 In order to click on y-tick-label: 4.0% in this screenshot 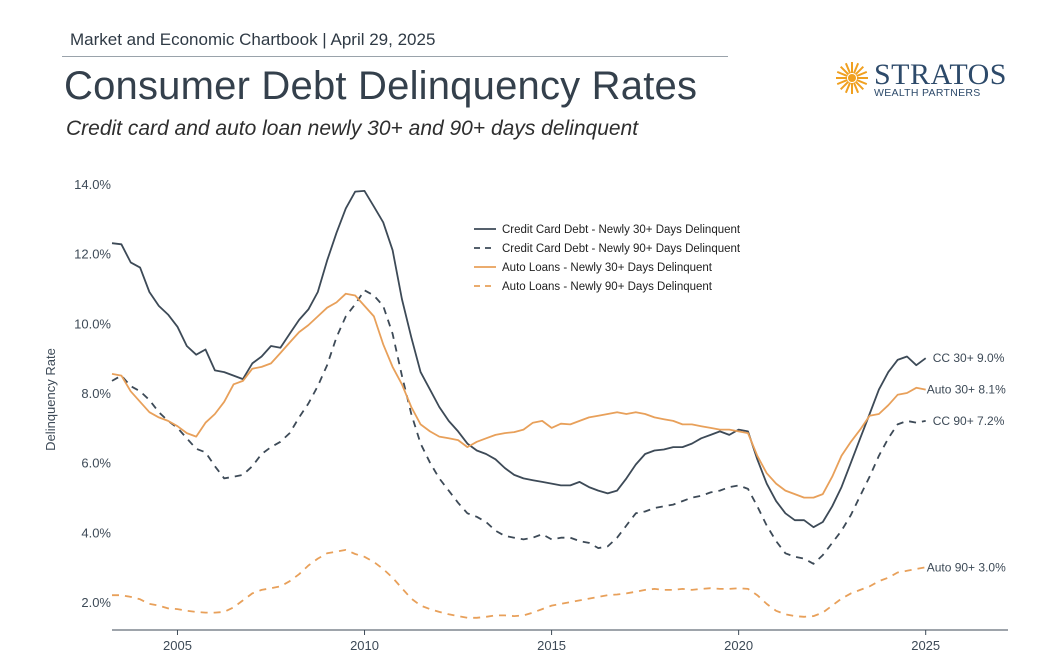, I will do `click(96, 532)`.